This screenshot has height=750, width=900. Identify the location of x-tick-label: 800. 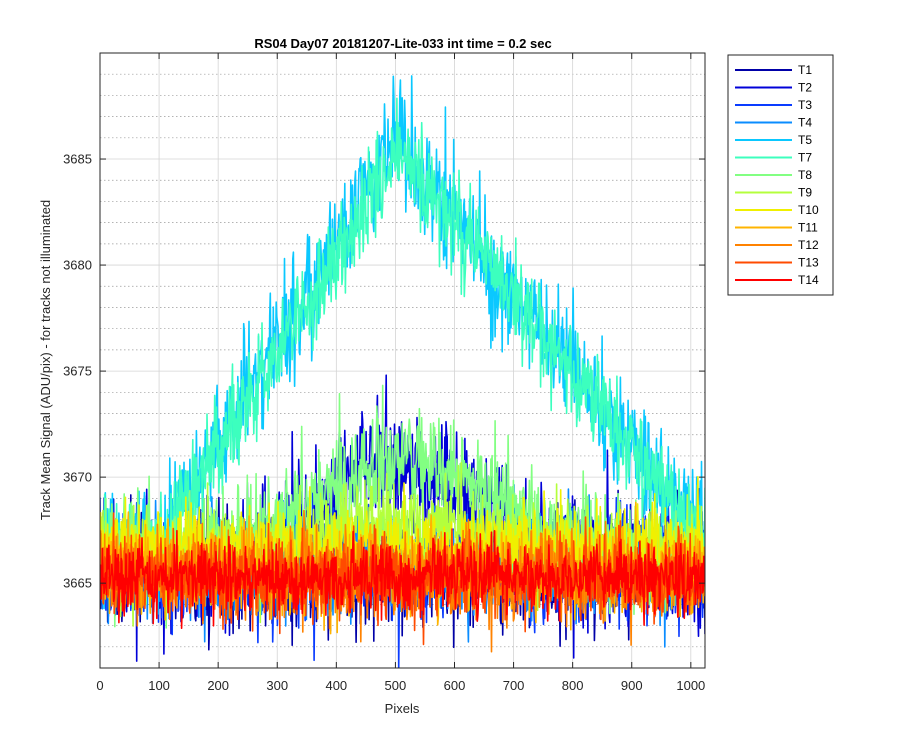
(573, 685).